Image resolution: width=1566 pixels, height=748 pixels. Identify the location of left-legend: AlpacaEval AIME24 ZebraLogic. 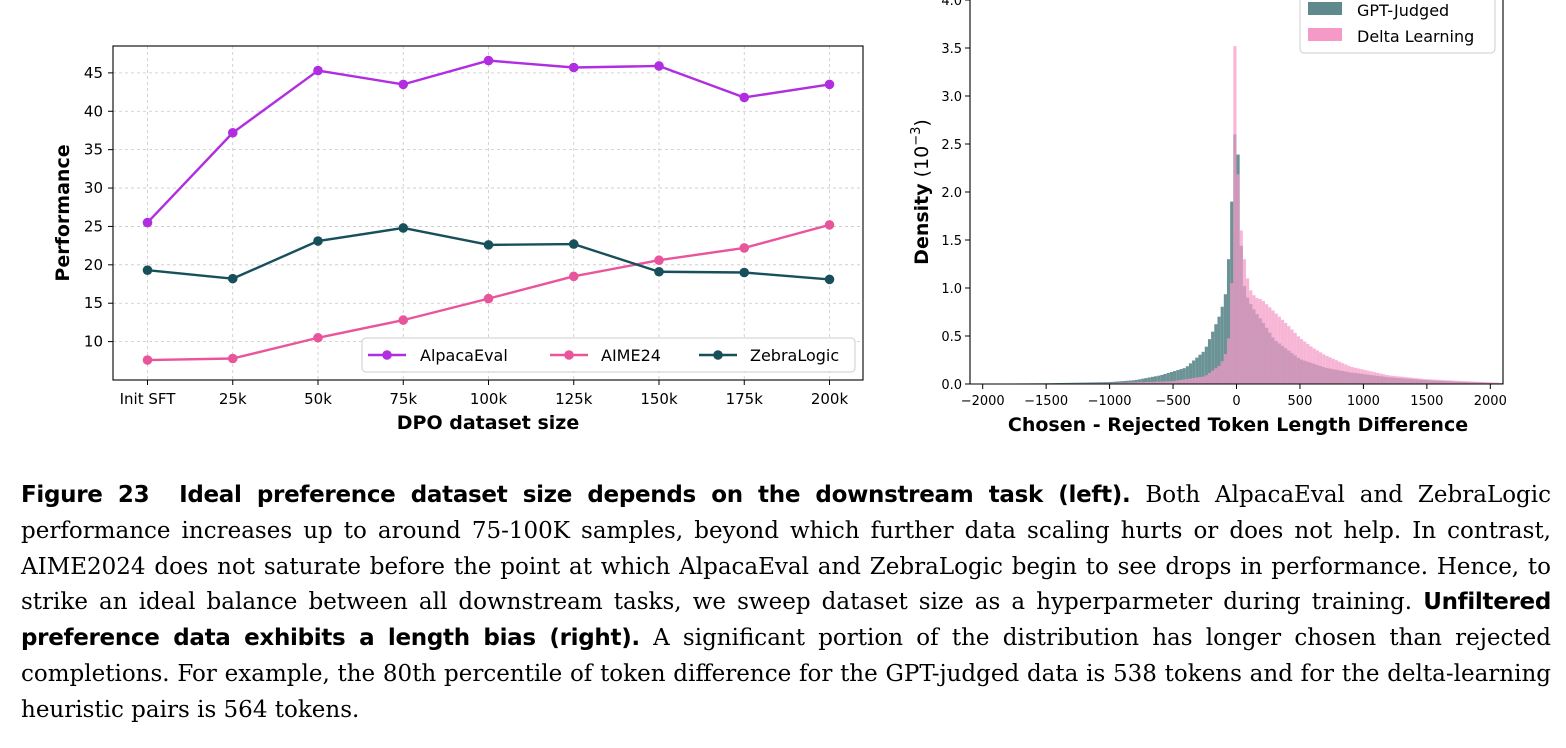
(608, 355).